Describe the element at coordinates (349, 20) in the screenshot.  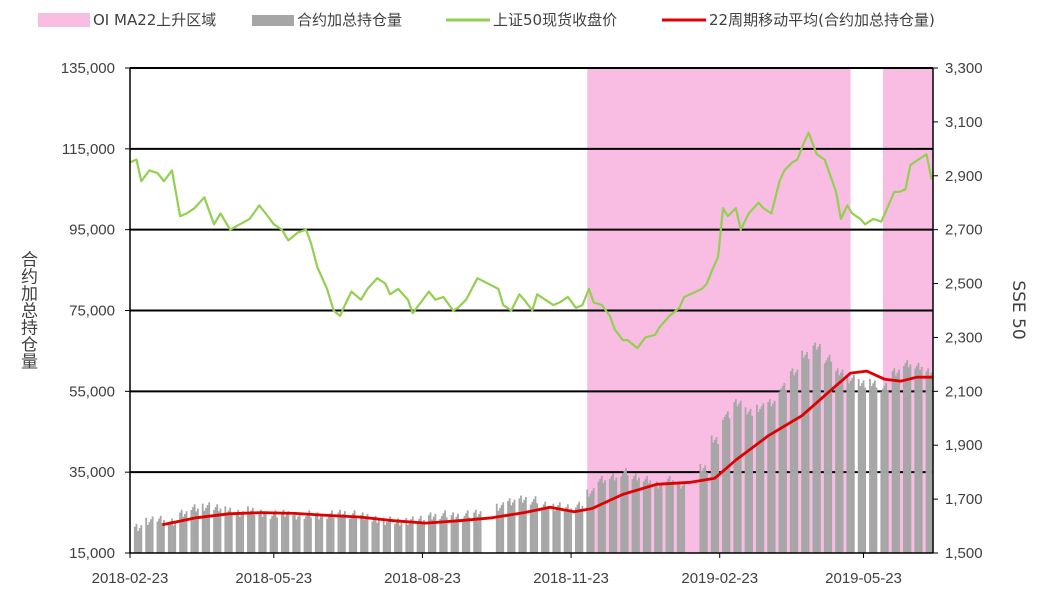
I see `legend-label-bars: 合约加总持仓量` at that location.